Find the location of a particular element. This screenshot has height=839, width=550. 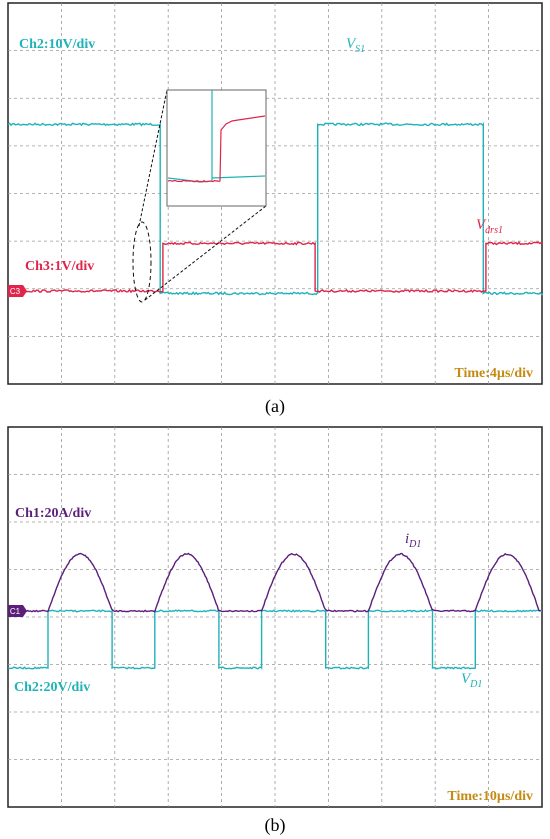

ch3-label-a: Ch3:1V/div is located at coordinates (59, 266).